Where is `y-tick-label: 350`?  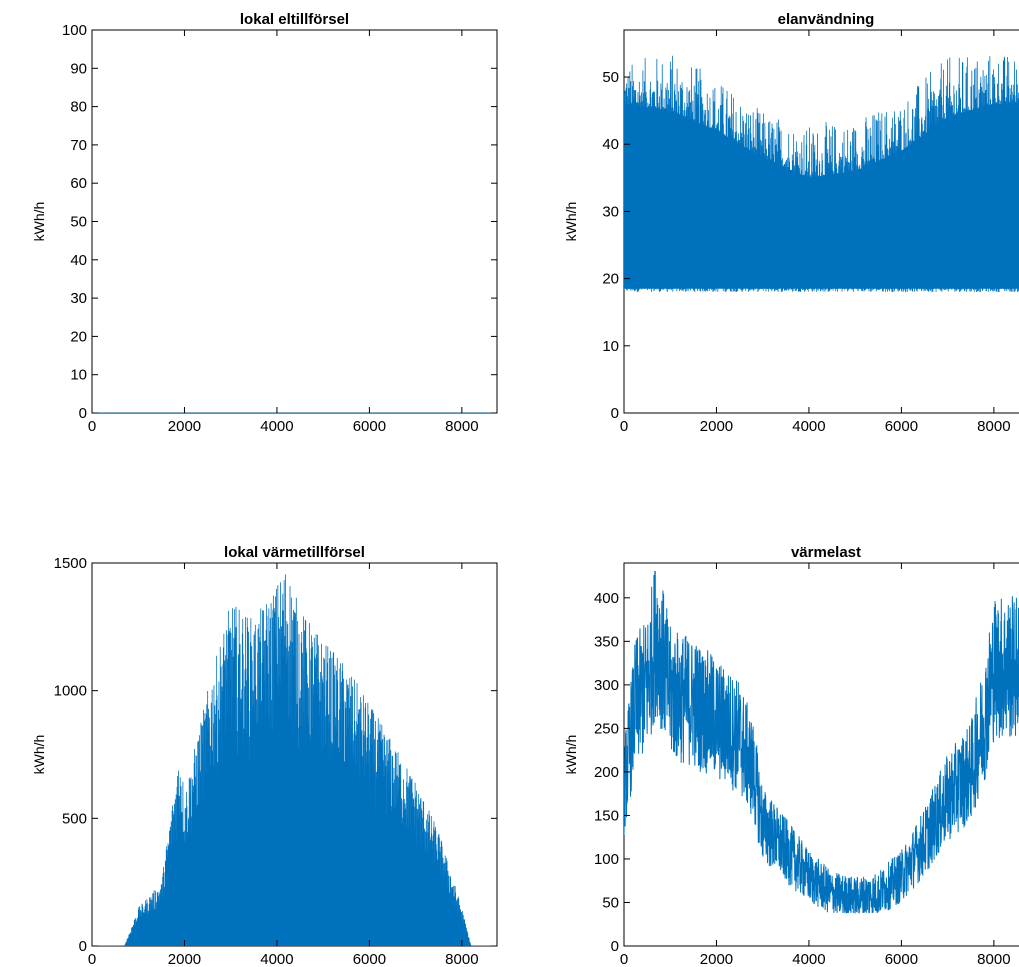 y-tick-label: 350 is located at coordinates (606, 641).